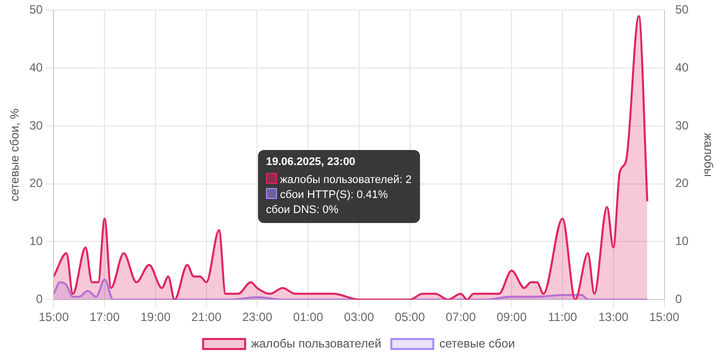  What do you see at coordinates (709, 154) in the screenshot?
I see `y2-axis-title: жалобы` at bounding box center [709, 154].